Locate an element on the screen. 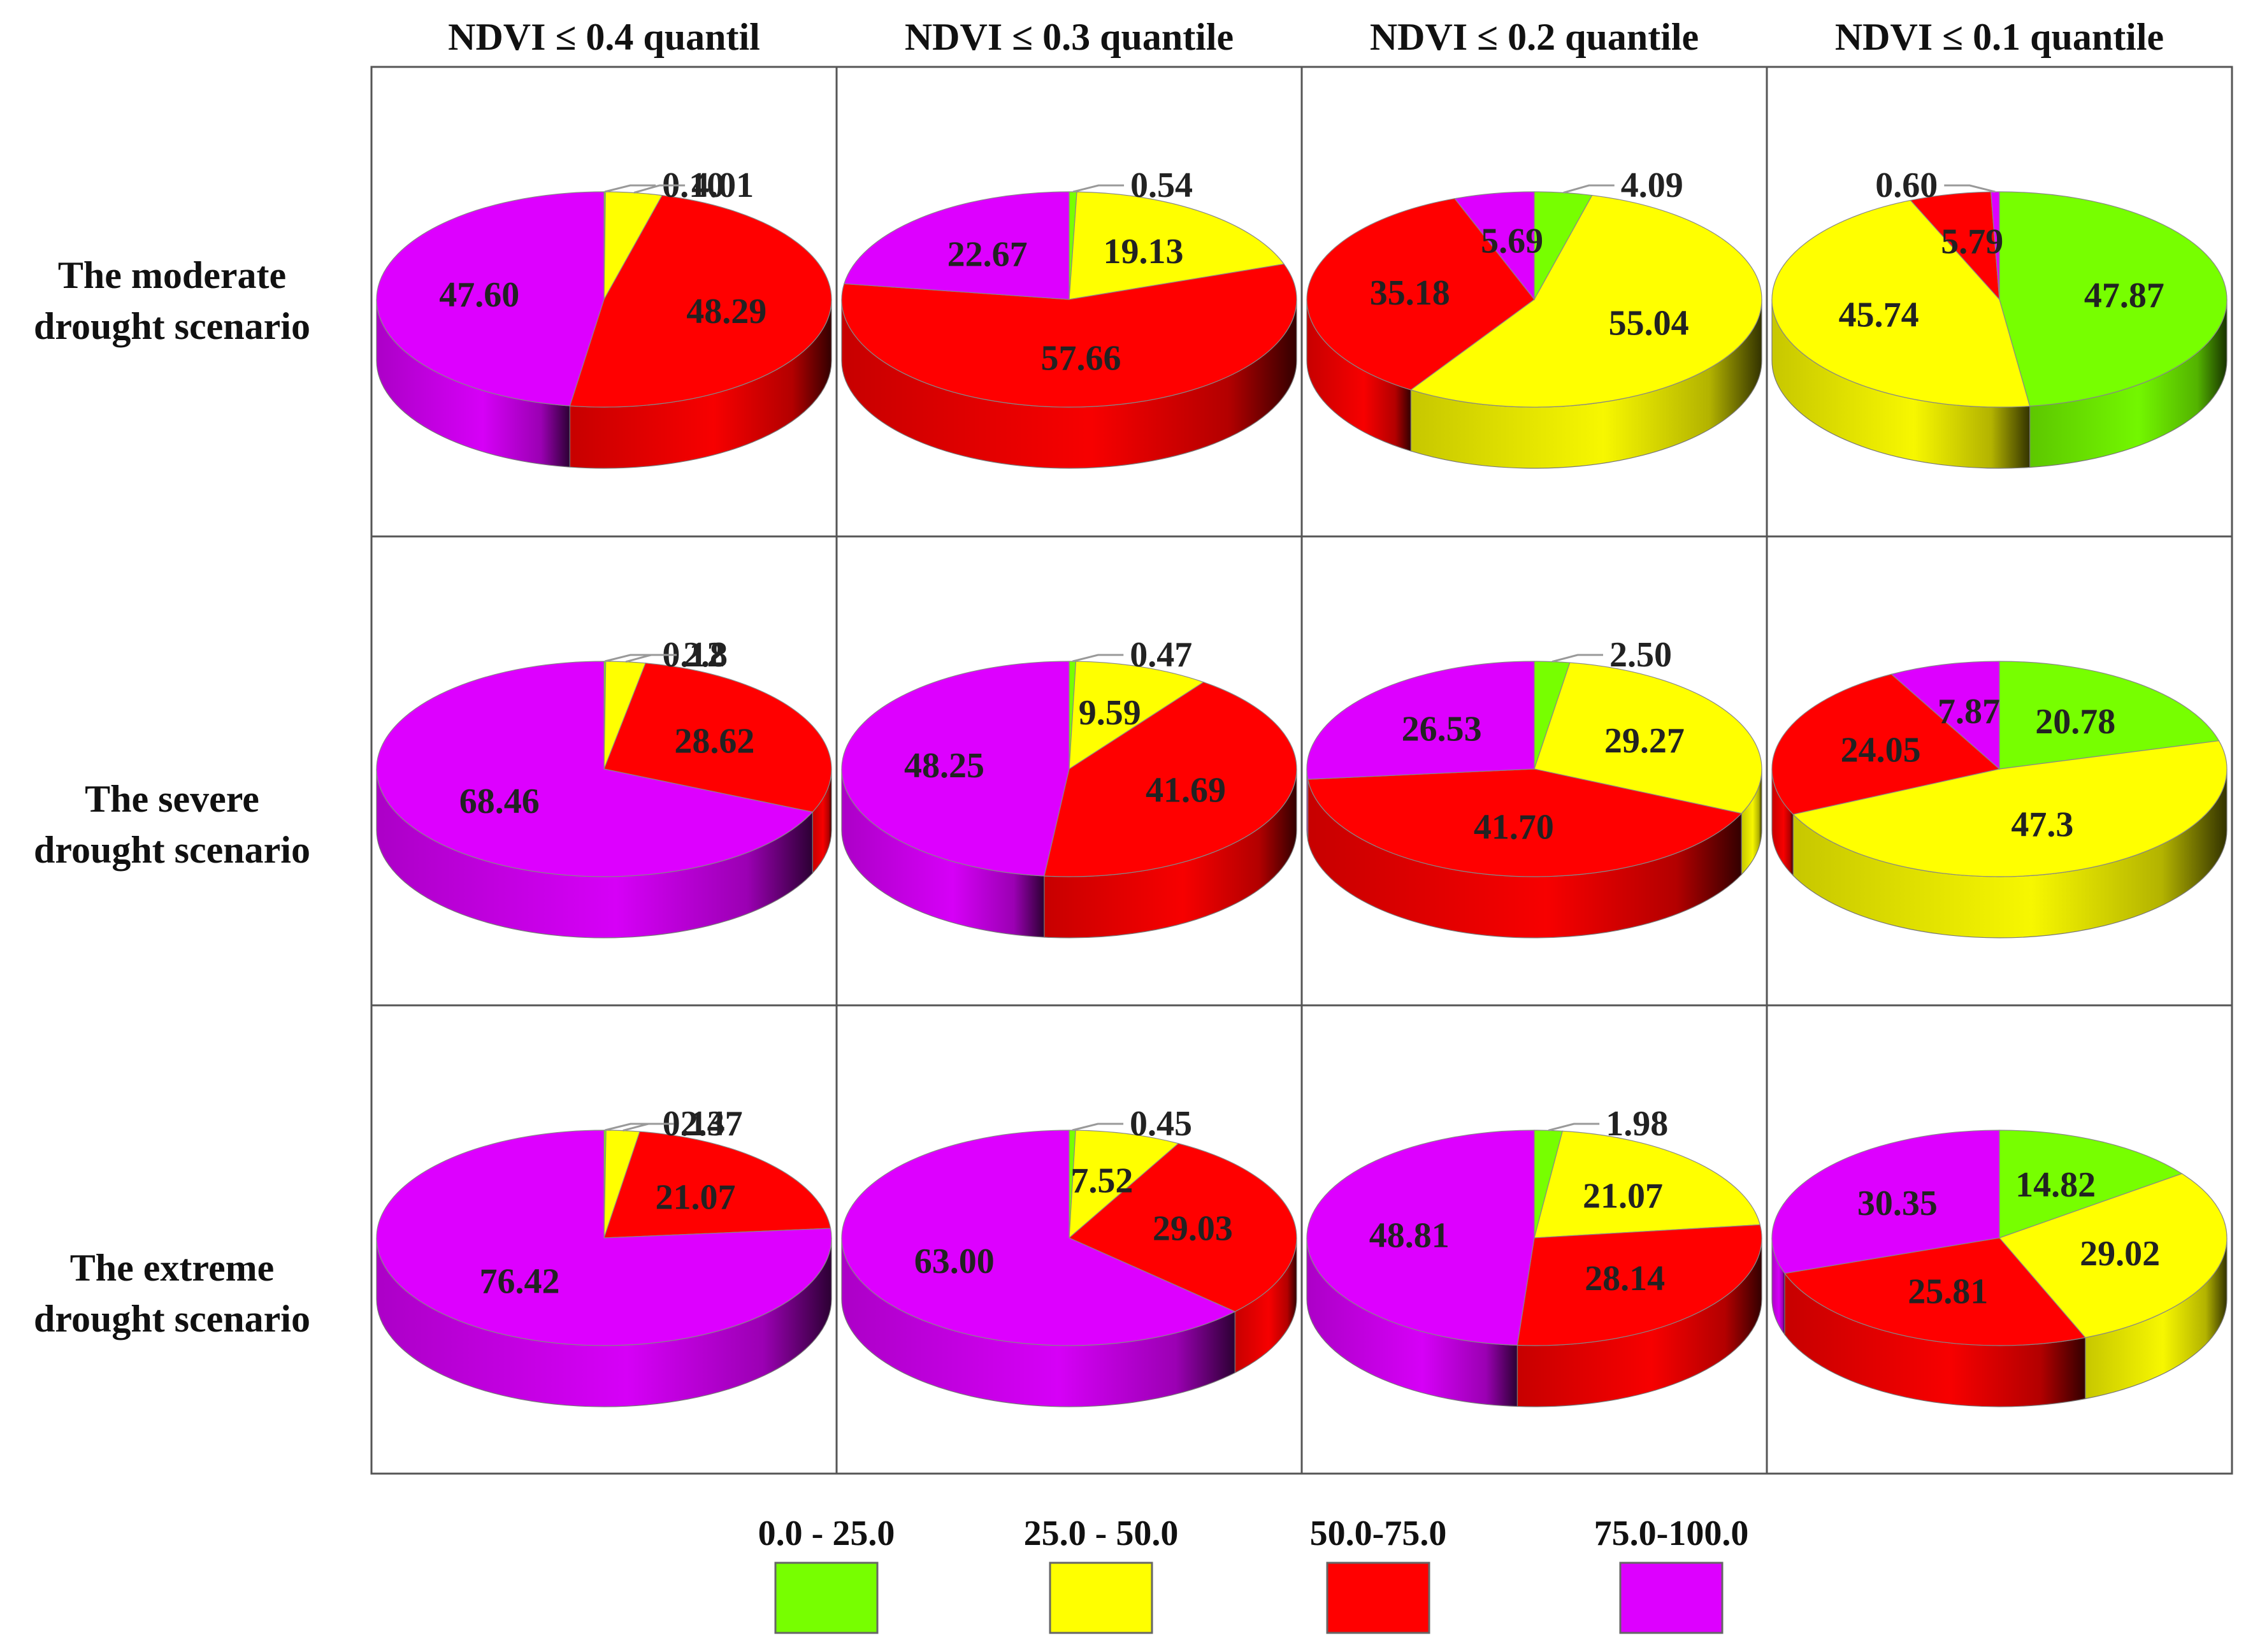 Image resolution: width=2246 pixels, height=1652 pixels. column-title: NDVI ≤ 0.2 quantile is located at coordinates (1534, 37).